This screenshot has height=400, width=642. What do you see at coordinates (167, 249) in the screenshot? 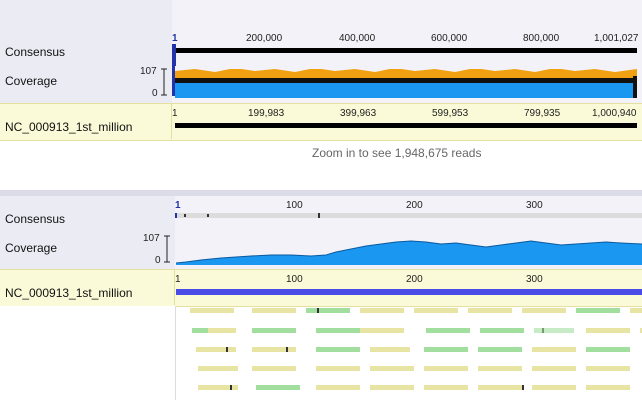
I see `bottom-coverage-scale-bar` at bounding box center [167, 249].